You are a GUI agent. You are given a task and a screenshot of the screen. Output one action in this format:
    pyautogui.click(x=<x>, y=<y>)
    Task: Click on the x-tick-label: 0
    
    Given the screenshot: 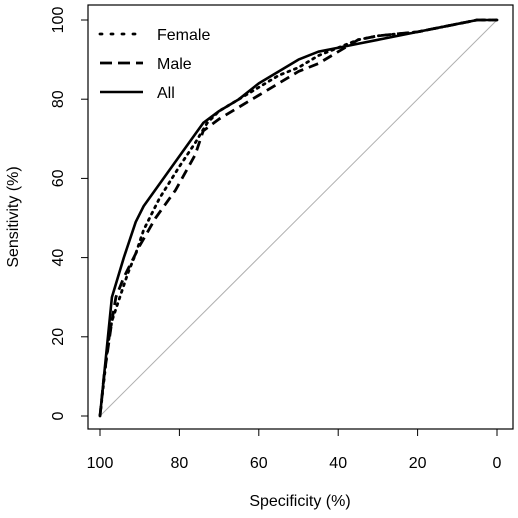 What is the action you would take?
    pyautogui.click(x=497, y=463)
    